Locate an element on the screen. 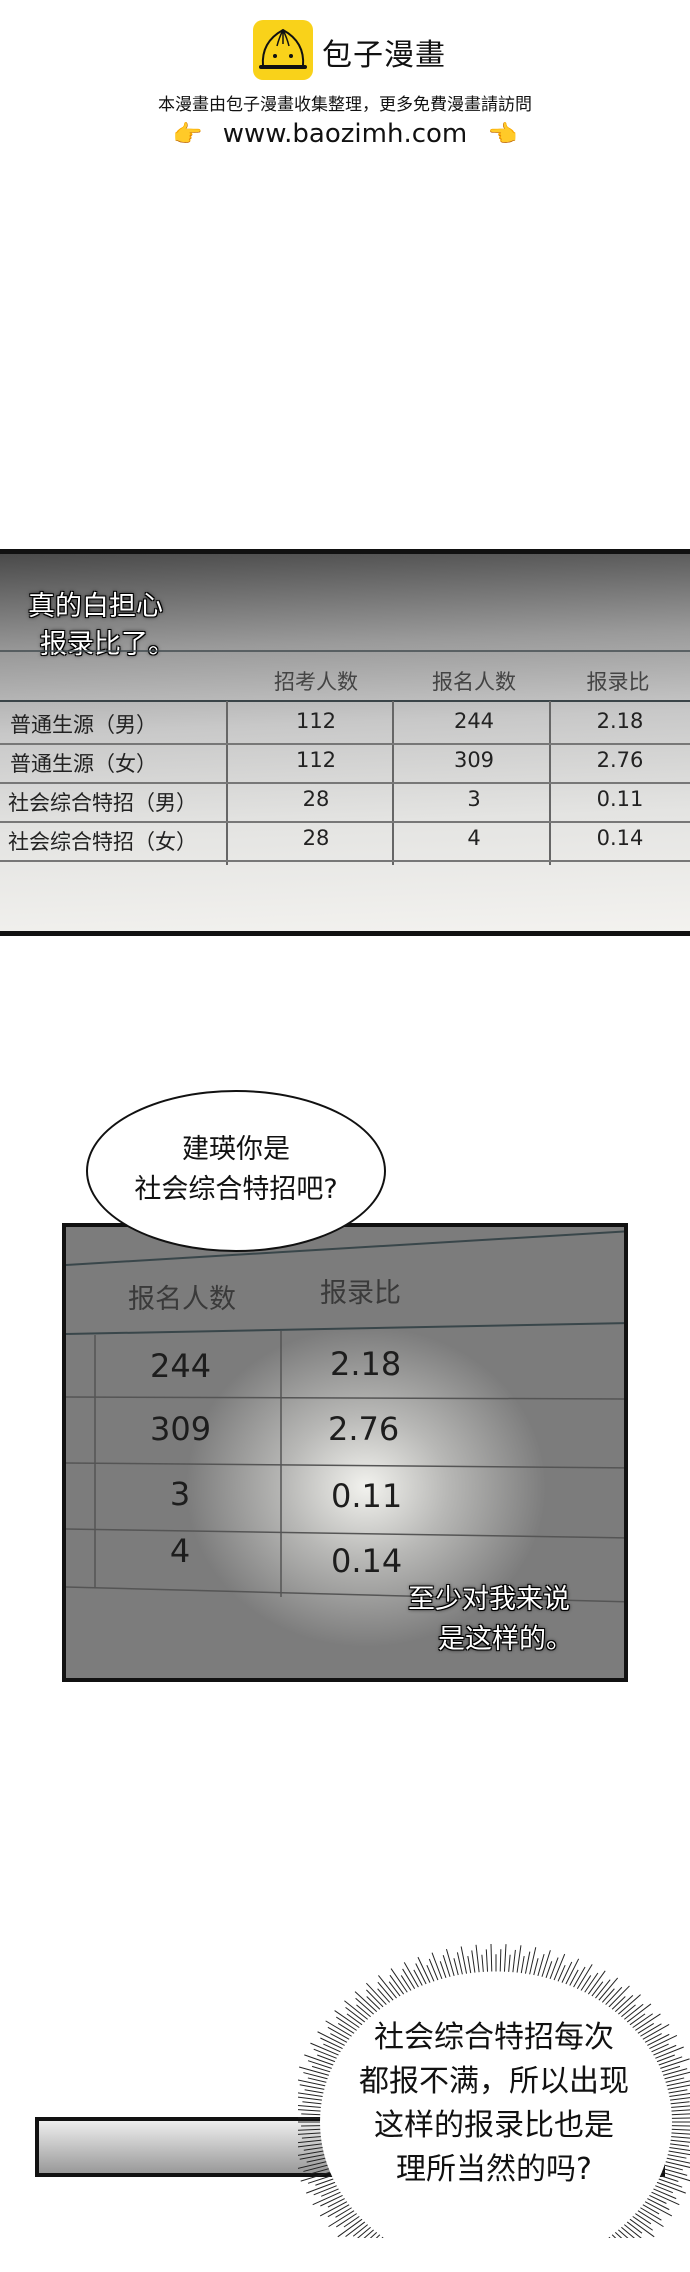 Image resolution: width=690 pixels, height=2272 pixels. site-url-link: www.baozimh.com is located at coordinates (345, 134).